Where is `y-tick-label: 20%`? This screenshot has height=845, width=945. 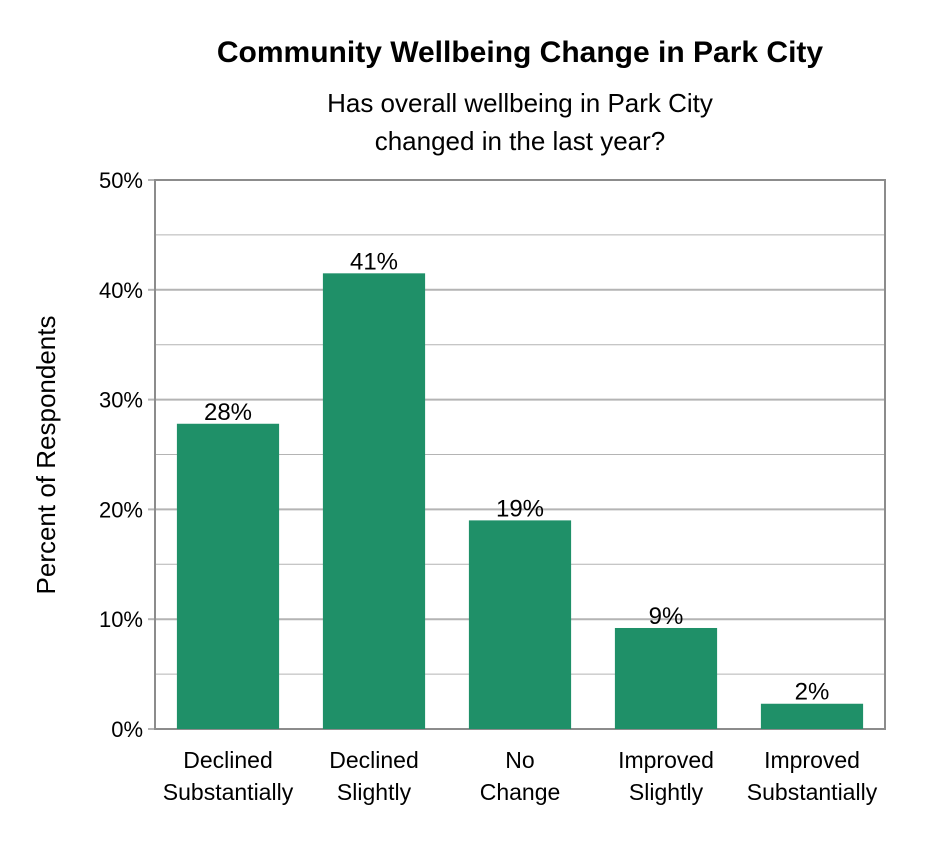
y-tick-label: 20% is located at coordinates (121, 509).